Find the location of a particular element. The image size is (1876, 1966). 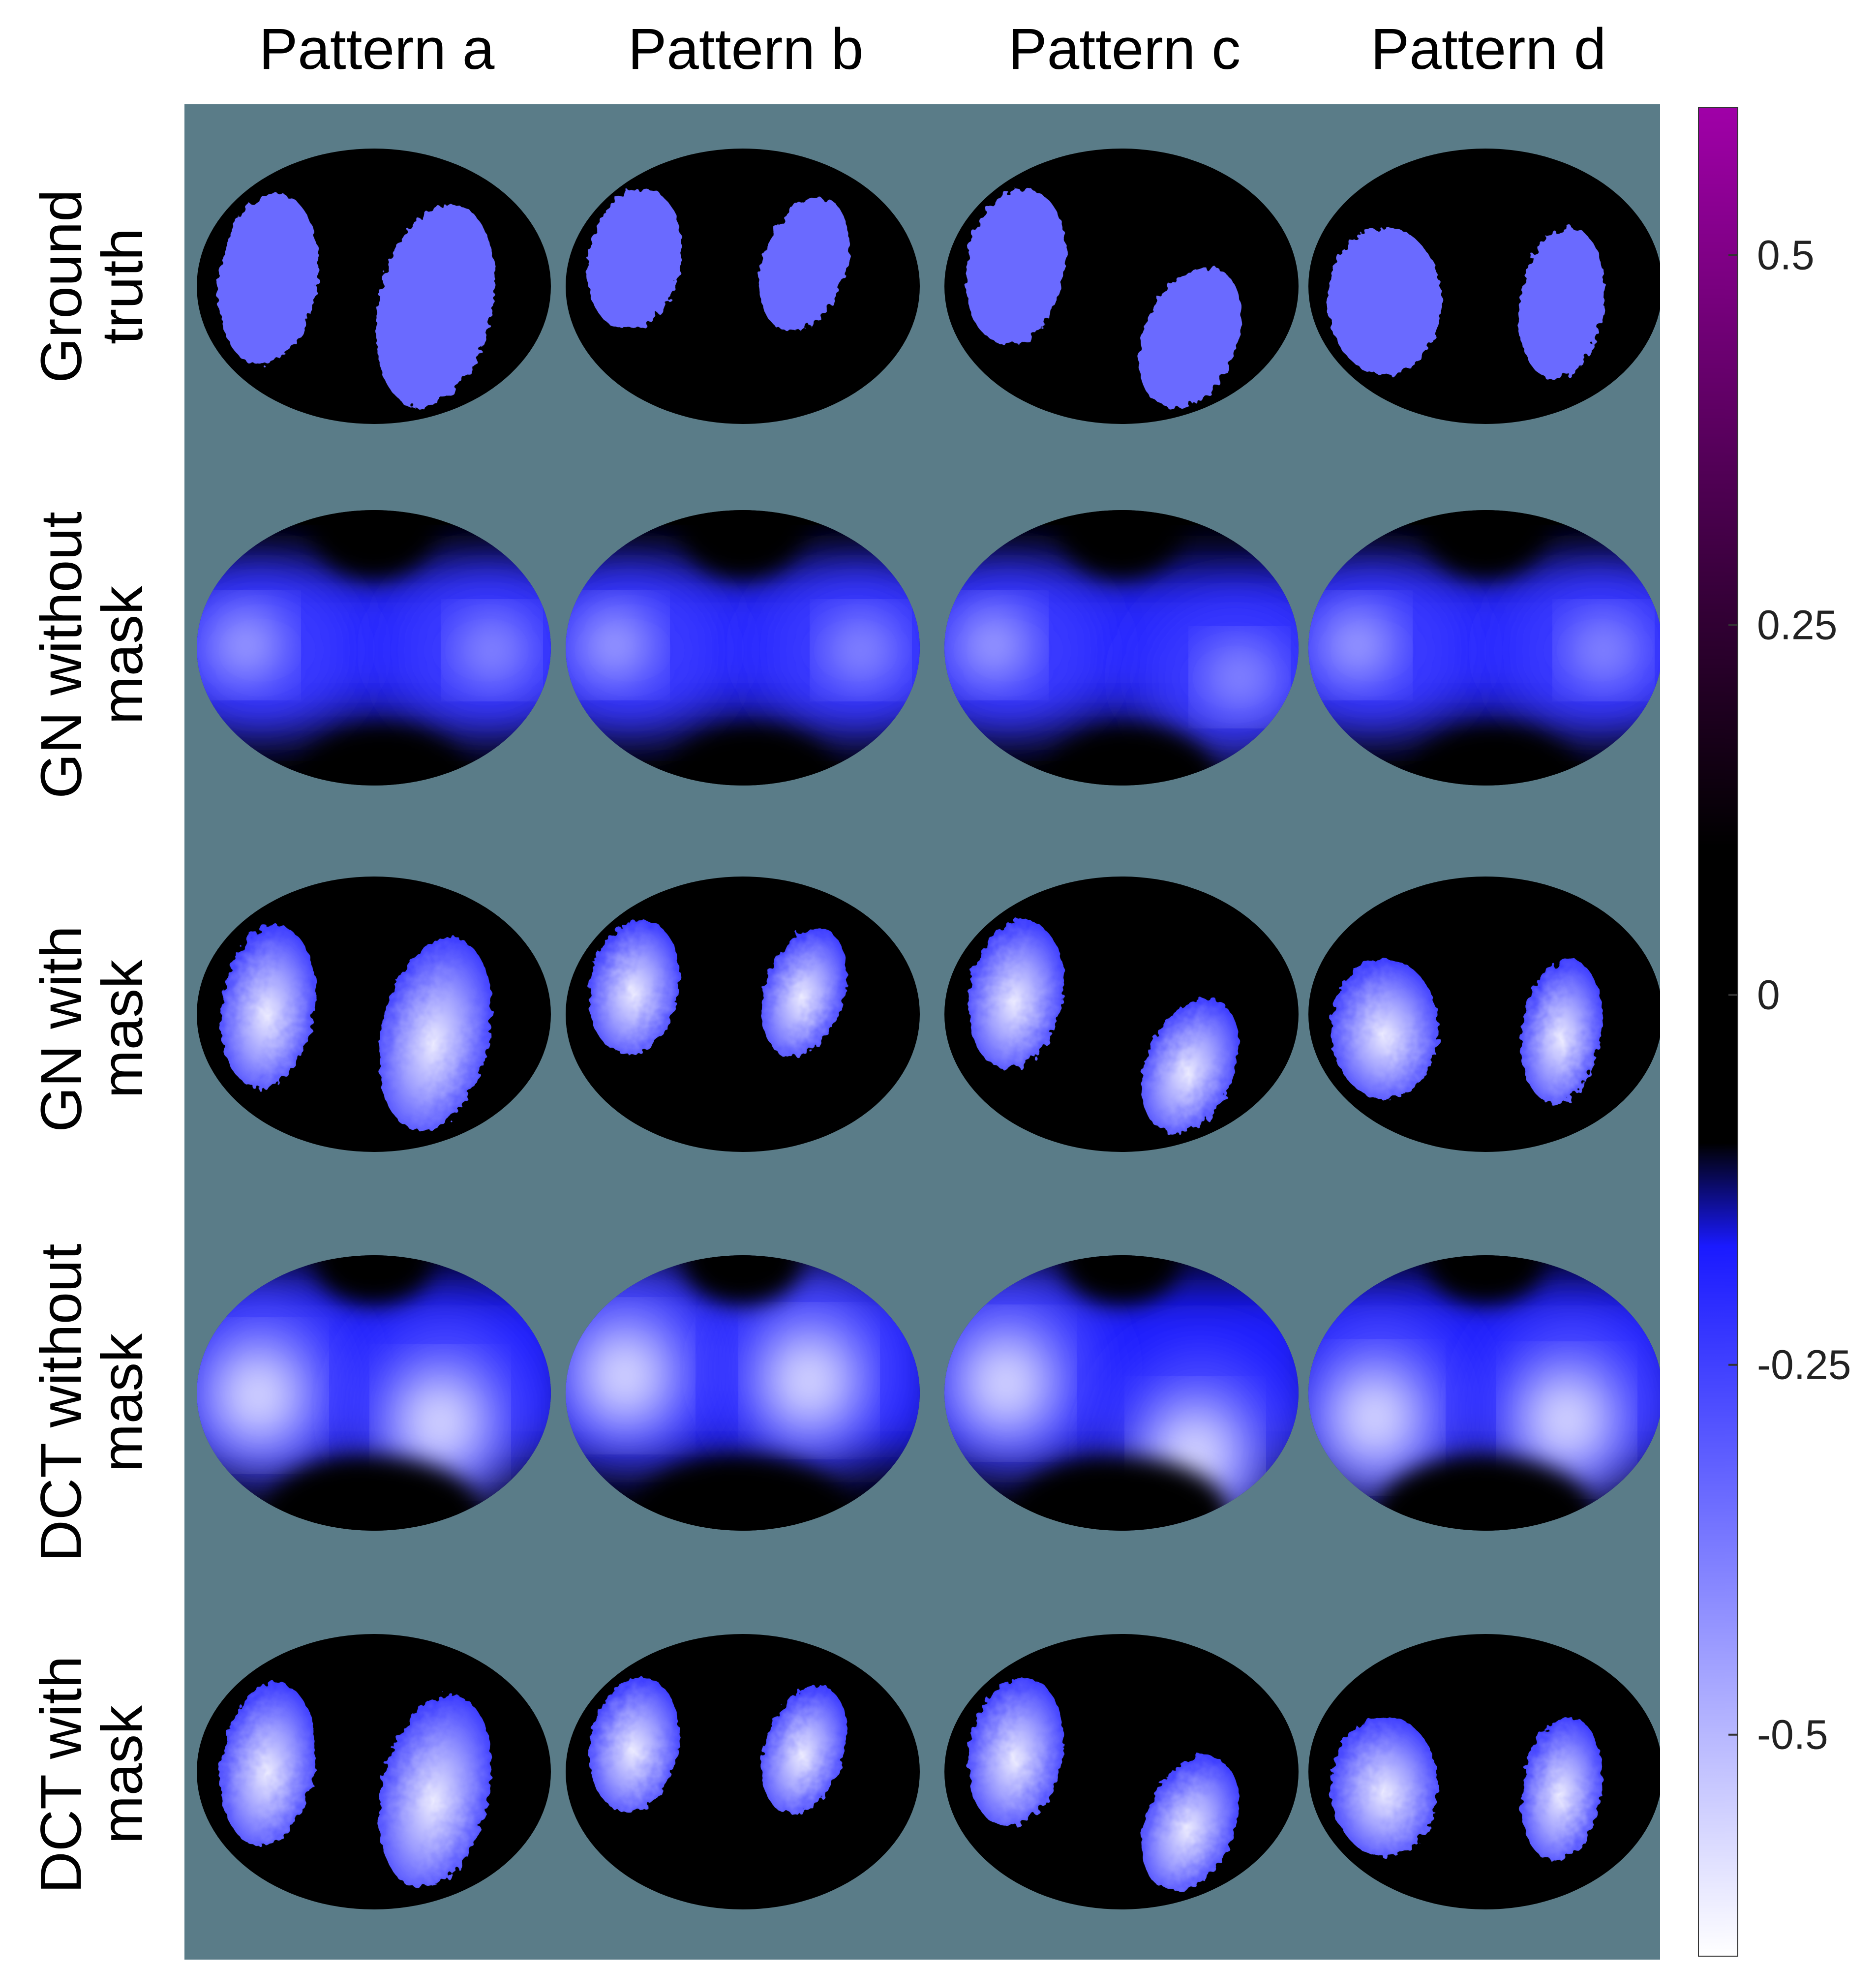

recon-dct-without-mask-pattern-c is located at coordinates (1121, 1393).